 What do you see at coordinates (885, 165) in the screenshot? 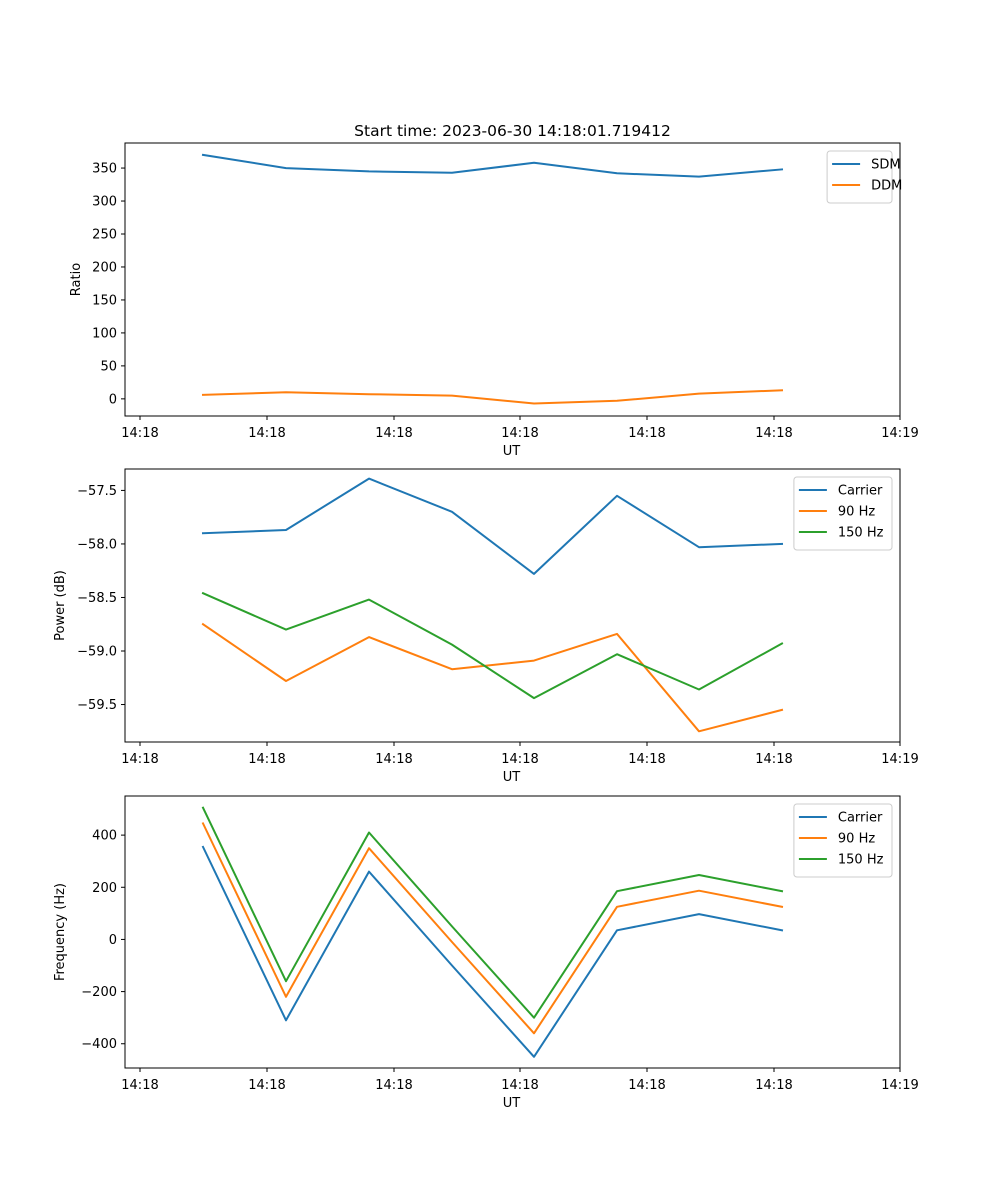
I see `legend-label: SDM` at bounding box center [885, 165].